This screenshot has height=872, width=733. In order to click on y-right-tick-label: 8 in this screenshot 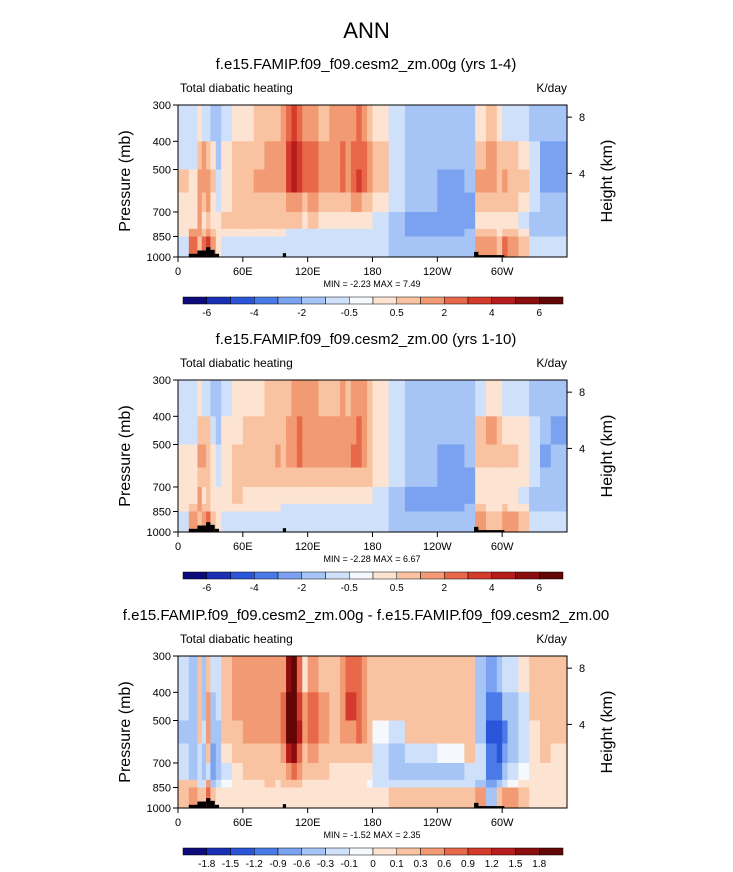, I will do `click(582, 669)`.